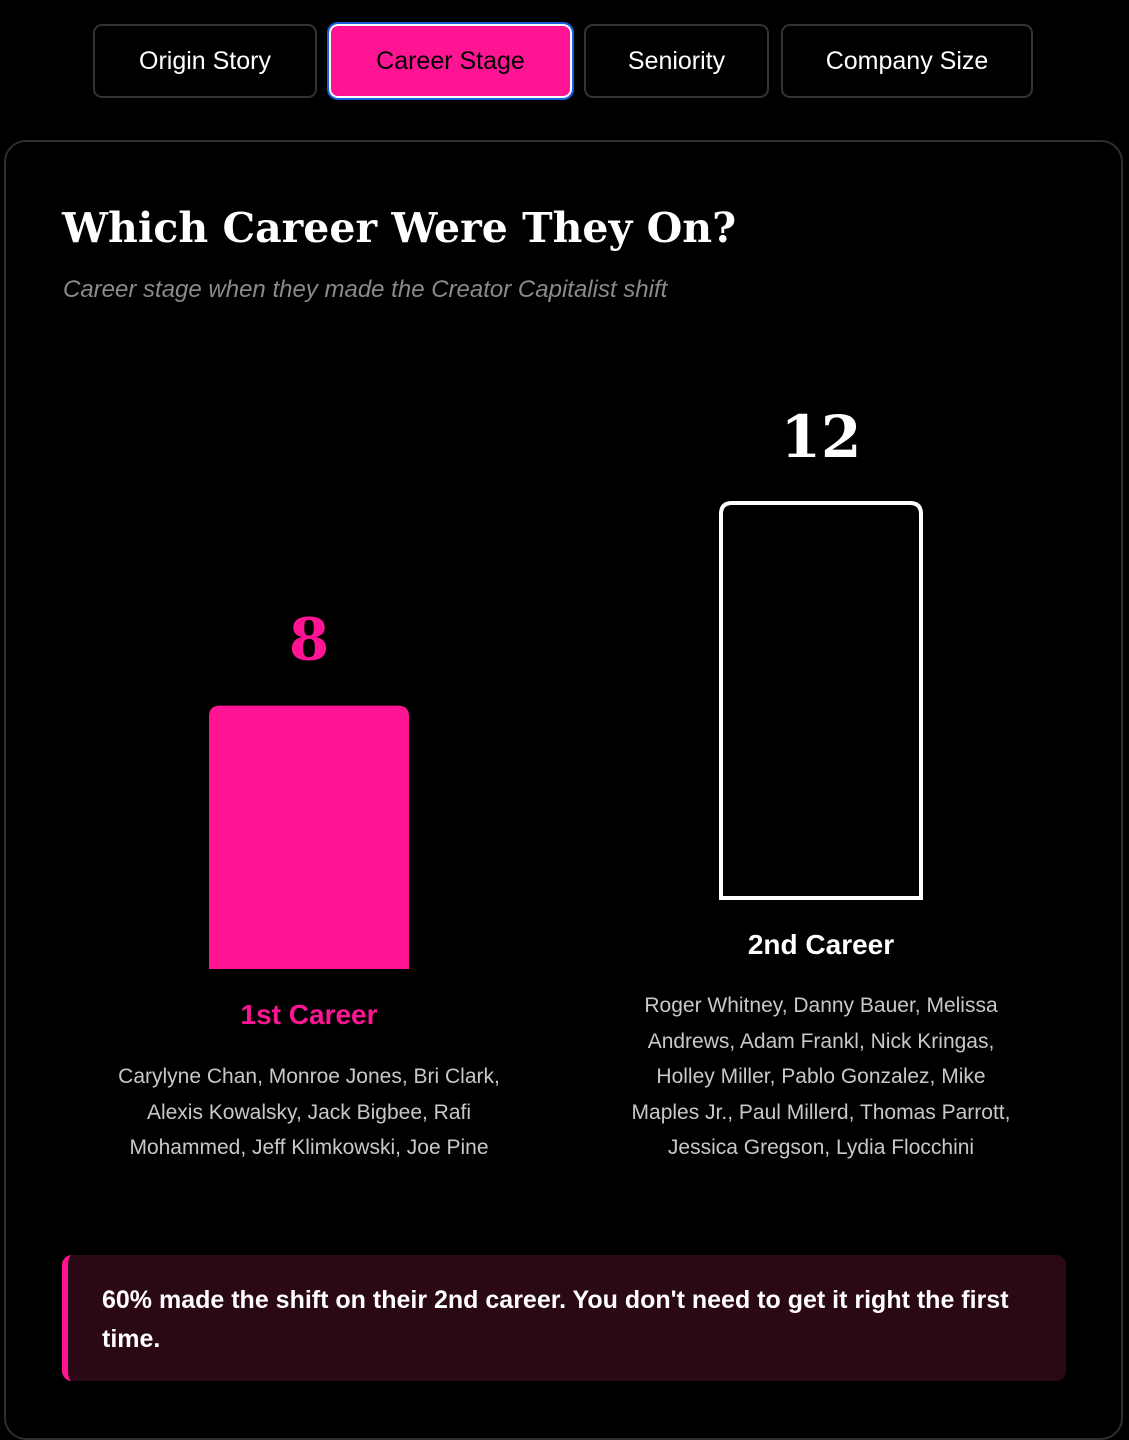 Image resolution: width=1129 pixels, height=1440 pixels. I want to click on value-label-2nd-career: 12, so click(821, 437).